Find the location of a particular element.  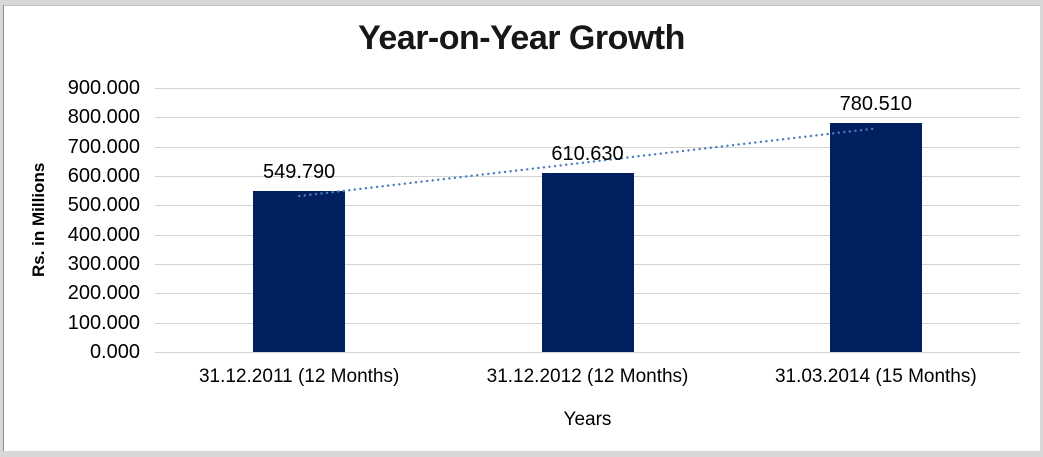

data-label: 780.510 is located at coordinates (875, 104).